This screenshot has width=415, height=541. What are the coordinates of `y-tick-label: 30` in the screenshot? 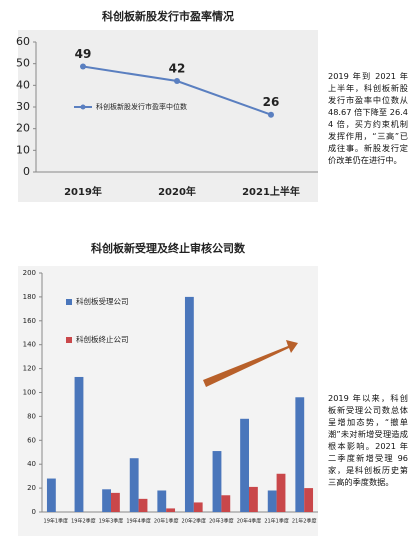 It's located at (23, 106).